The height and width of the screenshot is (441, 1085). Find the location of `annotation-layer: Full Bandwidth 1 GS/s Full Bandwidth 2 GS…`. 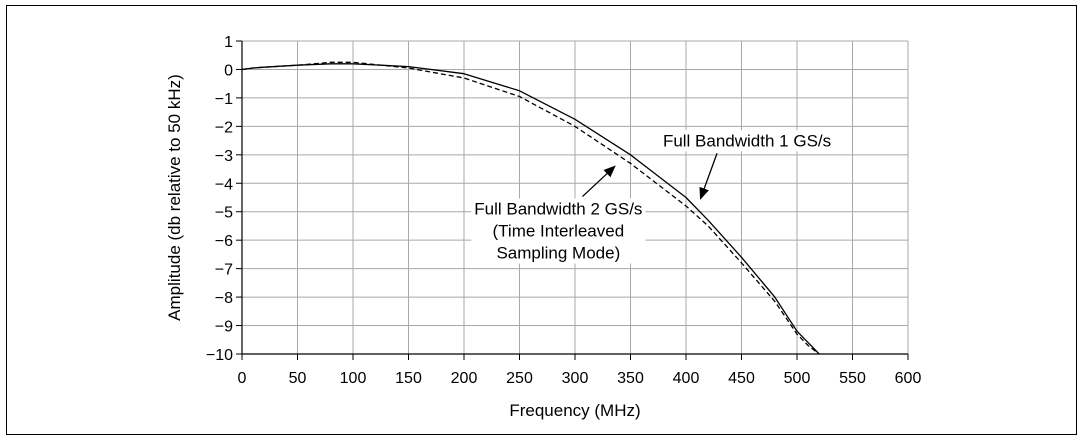

annotation-layer: Full Bandwidth 1 GS/s Full Bandwidth 2 GS… is located at coordinates (653, 197).